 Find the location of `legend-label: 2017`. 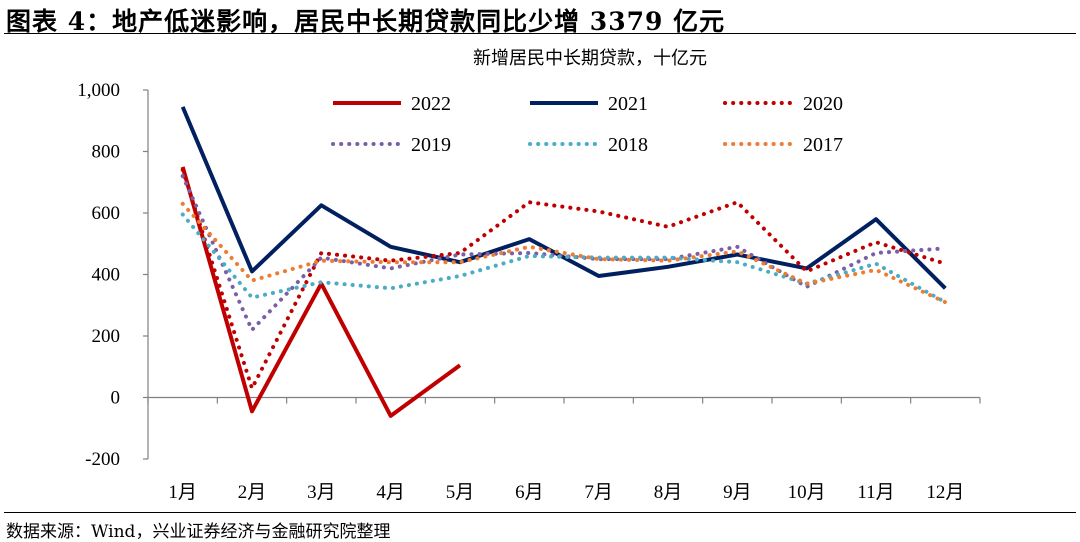

legend-label: 2017 is located at coordinates (823, 145).